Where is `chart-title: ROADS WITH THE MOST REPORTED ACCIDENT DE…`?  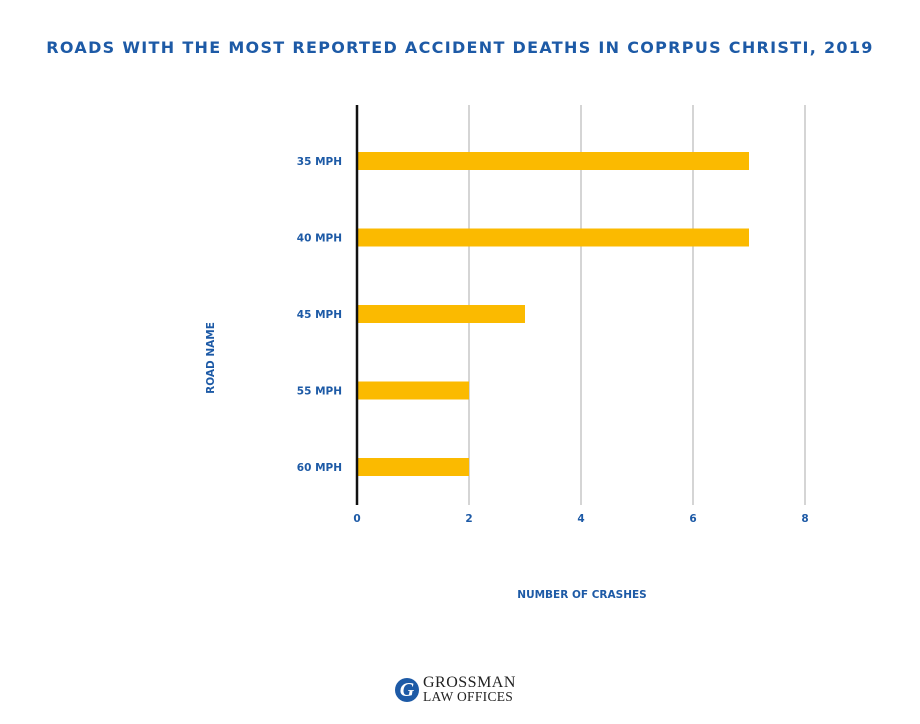 chart-title: ROADS WITH THE MOST REPORTED ACCIDENT DE… is located at coordinates (460, 47).